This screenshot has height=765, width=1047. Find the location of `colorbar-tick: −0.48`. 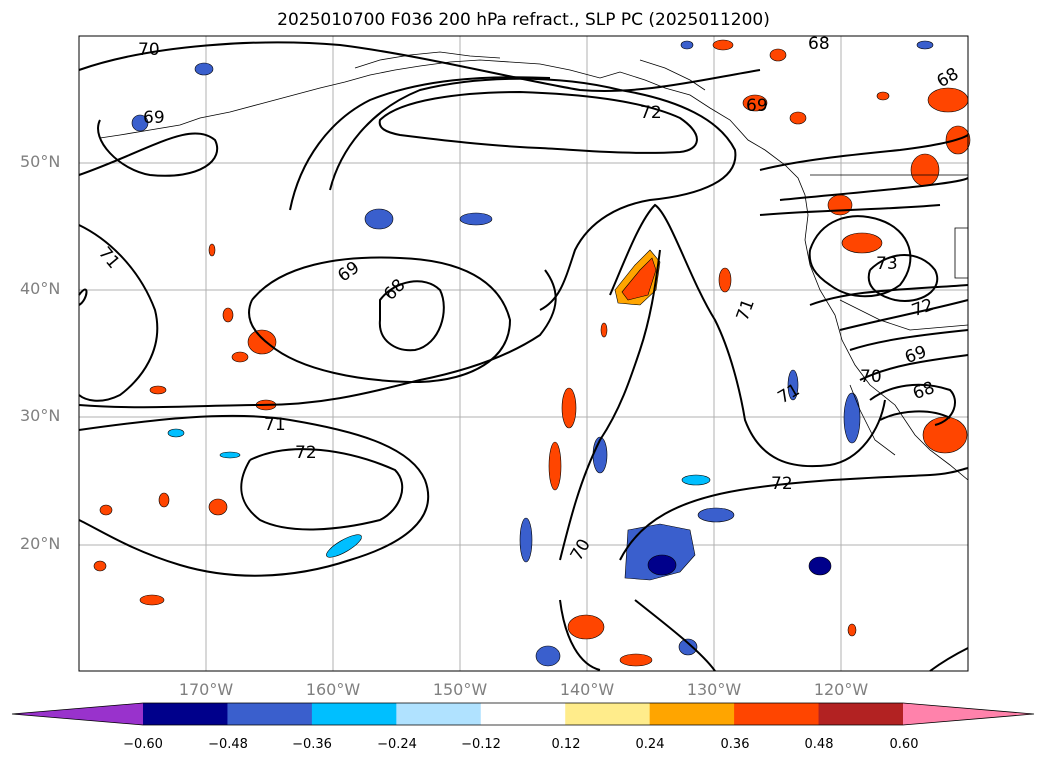

colorbar-tick: −0.48 is located at coordinates (228, 744).